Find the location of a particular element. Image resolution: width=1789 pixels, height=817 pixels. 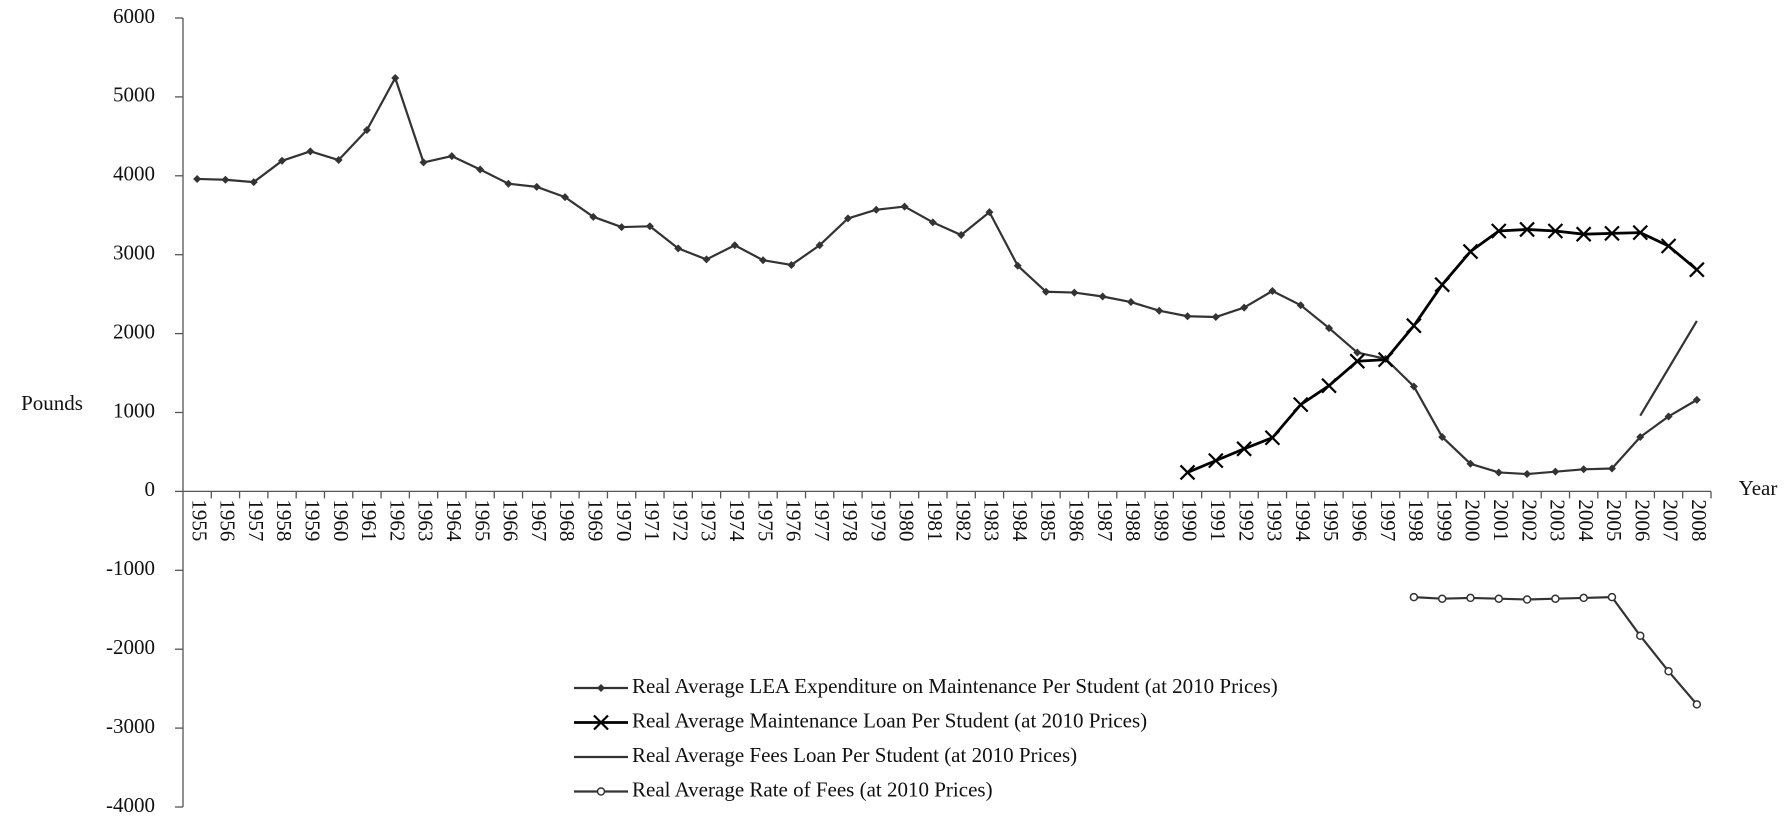

x-tick-label: 2007 is located at coordinates (1671, 520).